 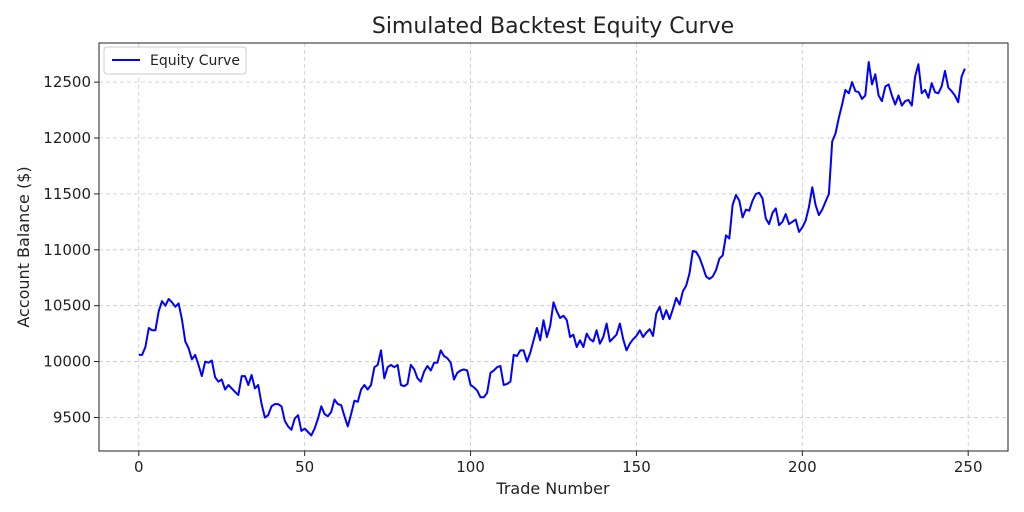 I want to click on x-tick-label: 50, so click(x=304, y=467).